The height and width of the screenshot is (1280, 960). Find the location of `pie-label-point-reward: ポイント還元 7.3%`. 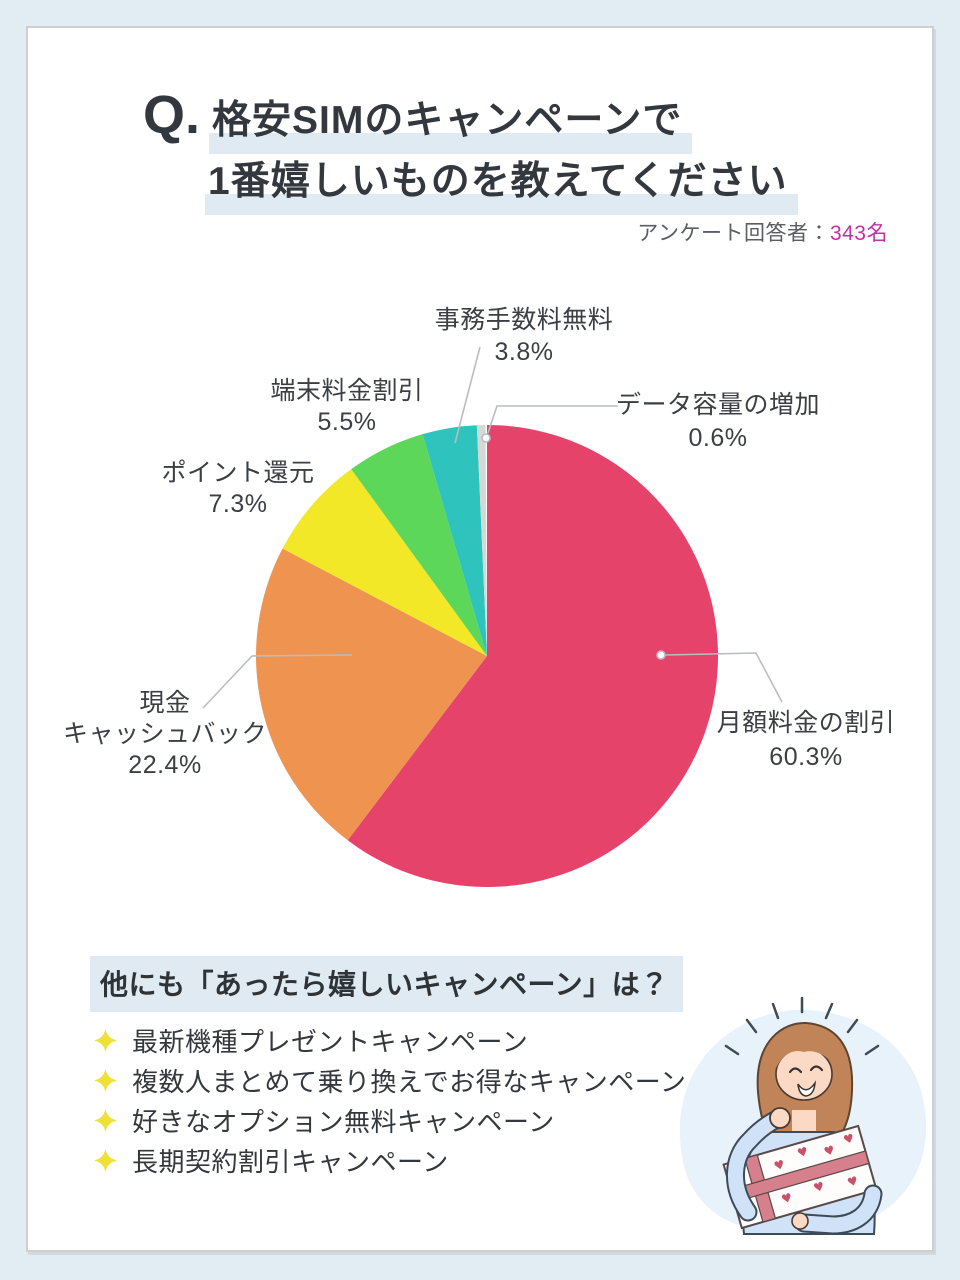

pie-label-point-reward: ポイント還元 7.3% is located at coordinates (238, 489).